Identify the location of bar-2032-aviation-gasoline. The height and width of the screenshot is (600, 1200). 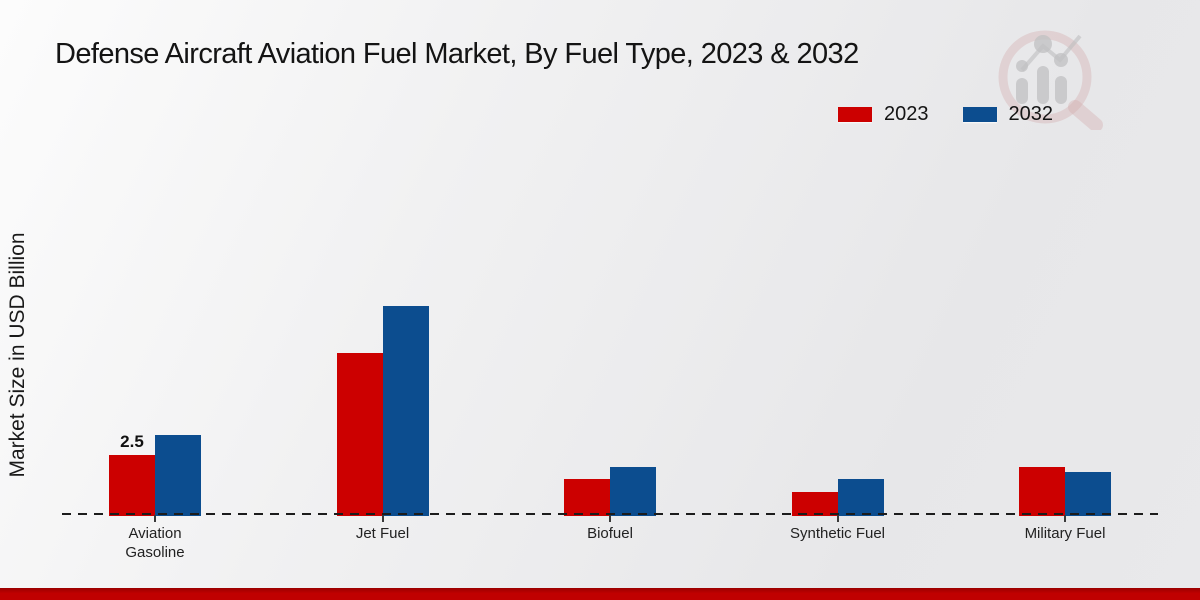
(178, 475).